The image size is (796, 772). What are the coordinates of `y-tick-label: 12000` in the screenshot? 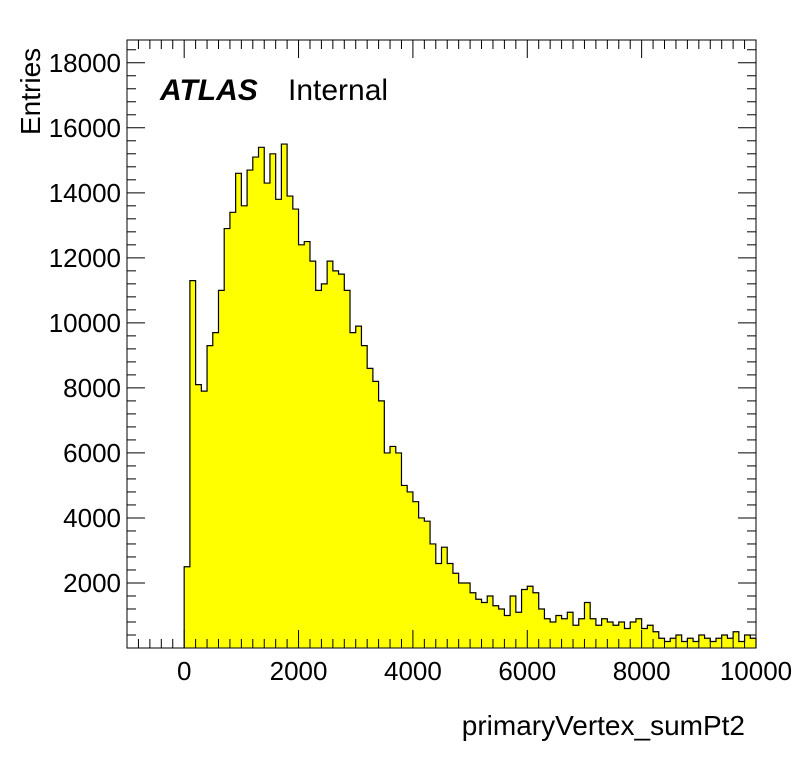 It's located at (85, 258).